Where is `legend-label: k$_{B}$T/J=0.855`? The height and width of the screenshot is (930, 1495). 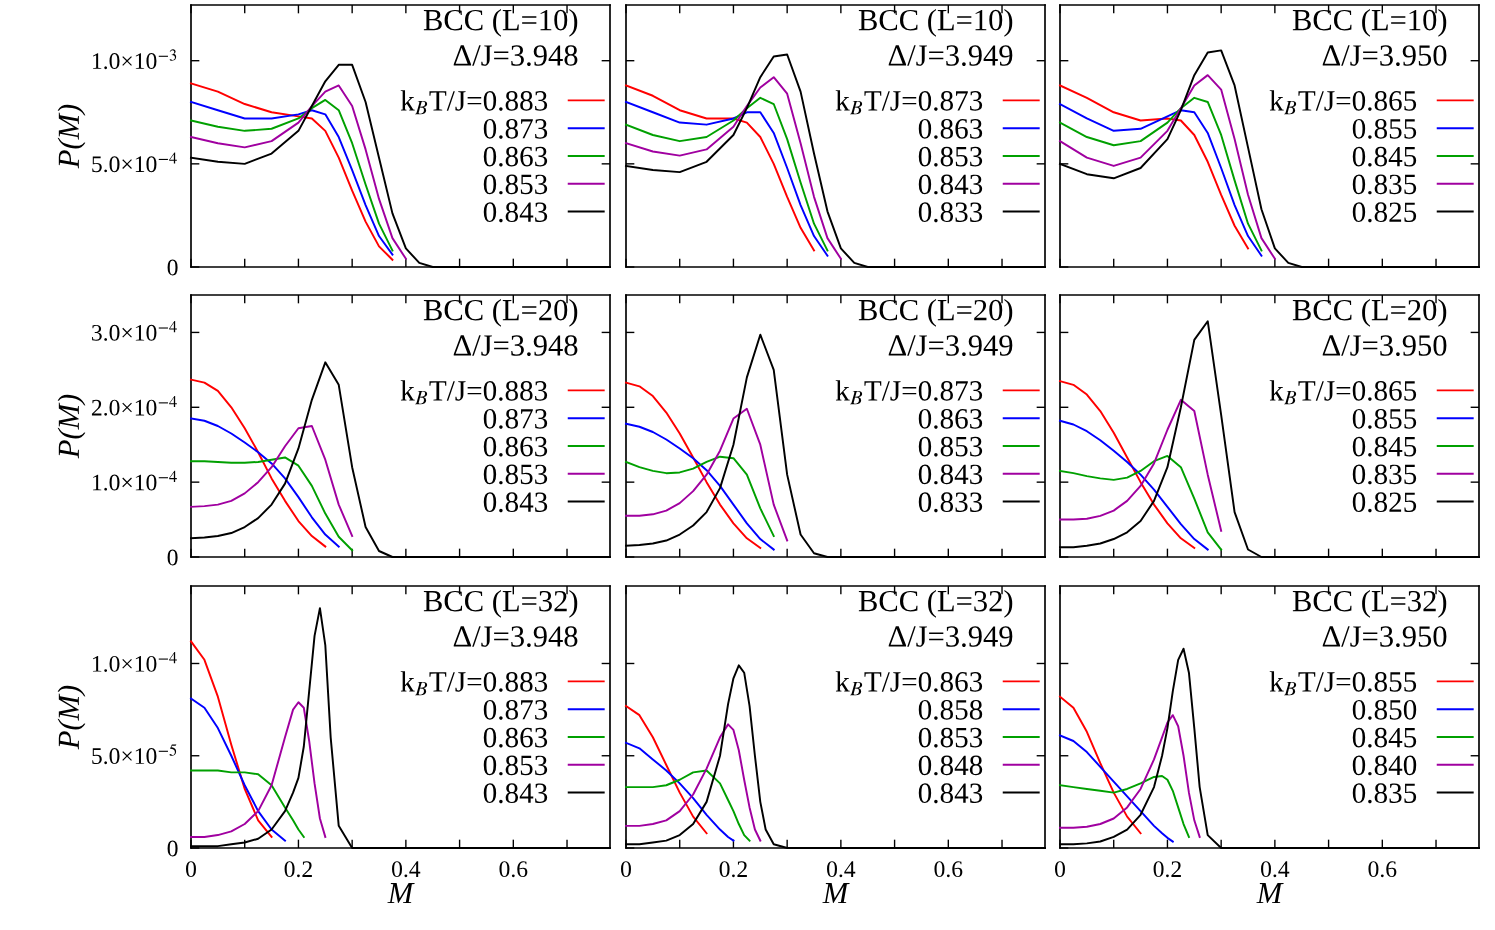 legend-label: k$_{B}$T/J=0.855 is located at coordinates (1343, 683).